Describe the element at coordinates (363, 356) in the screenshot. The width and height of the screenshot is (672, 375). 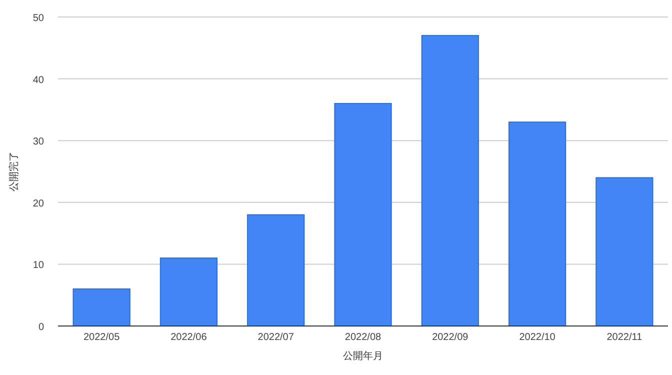
I see `x-axis-title: 公開年月` at that location.